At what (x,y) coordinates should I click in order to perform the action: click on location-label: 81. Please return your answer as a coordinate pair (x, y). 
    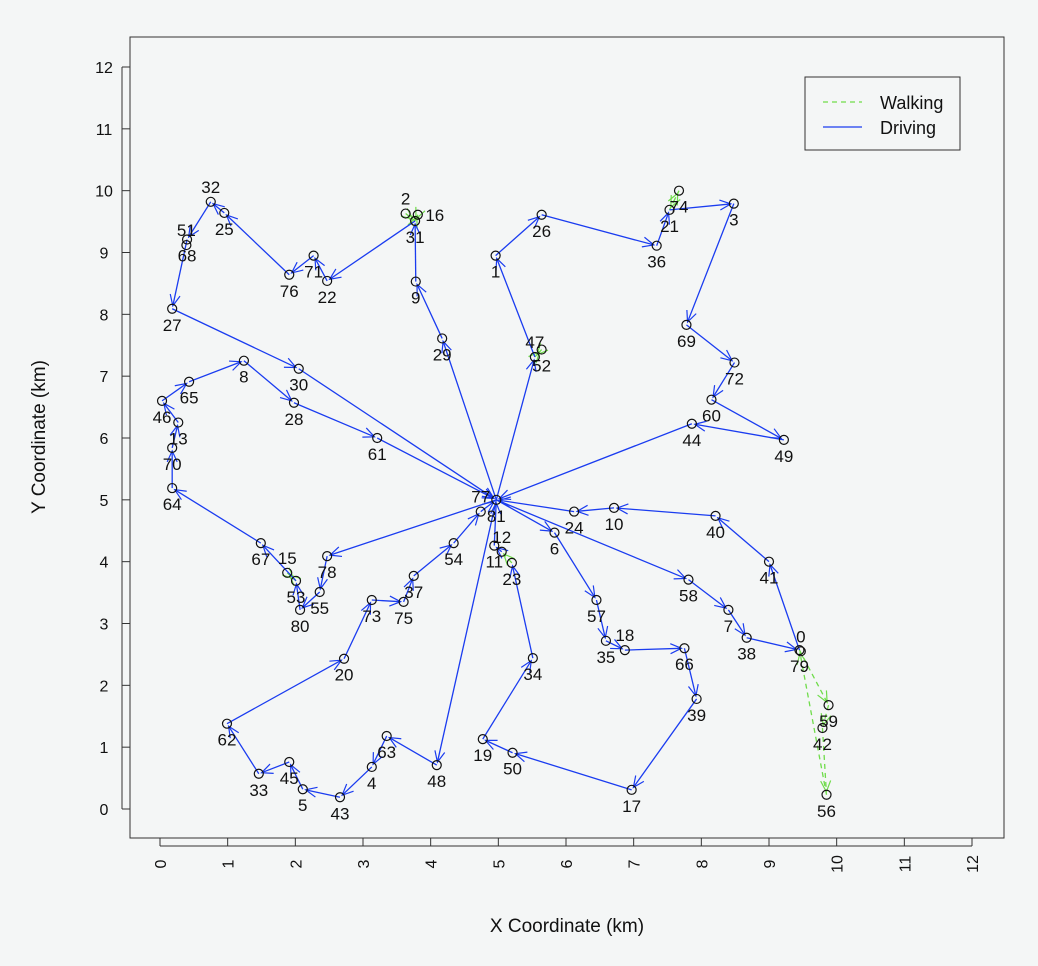
    Looking at the image, I should click on (496, 516).